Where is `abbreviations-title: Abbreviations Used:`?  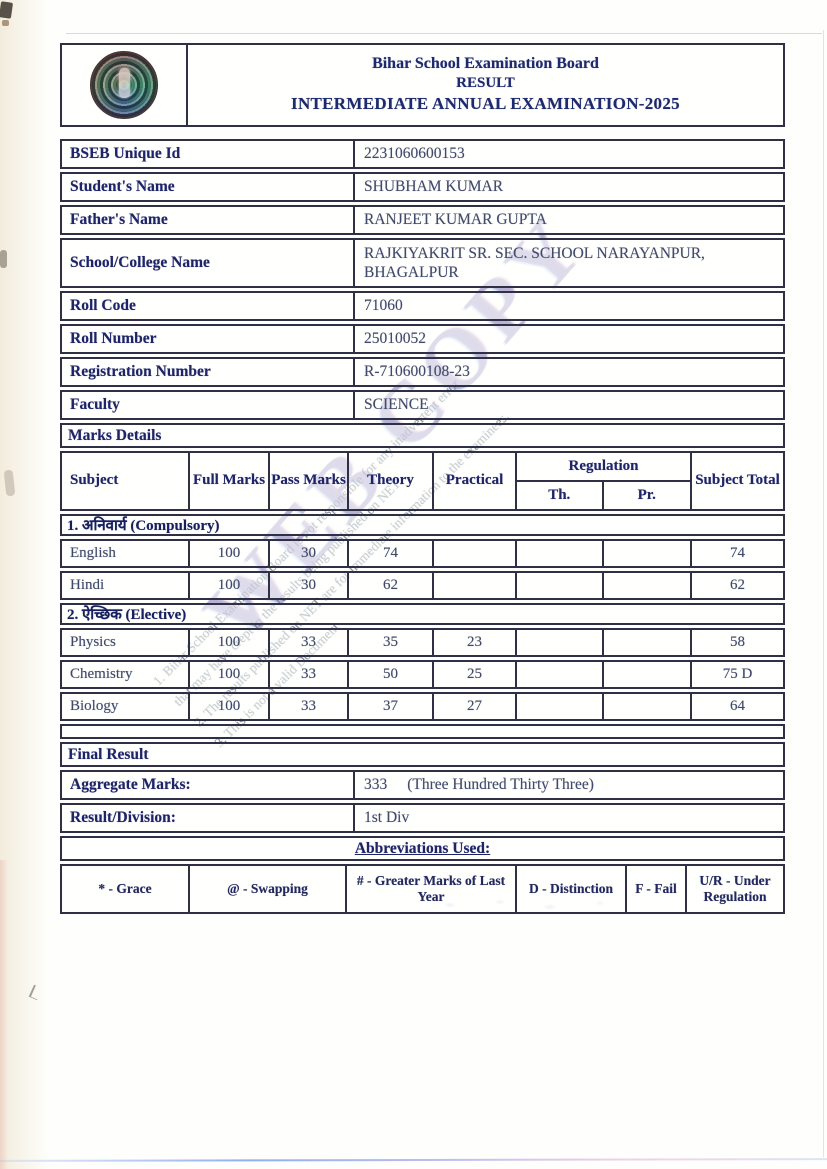
abbreviations-title: Abbreviations Used: is located at coordinates (422, 848).